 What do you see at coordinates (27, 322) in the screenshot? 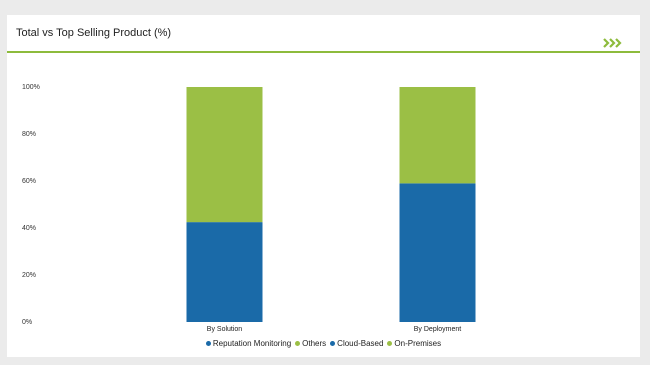
I see `y-tick-label: 0%` at bounding box center [27, 322].